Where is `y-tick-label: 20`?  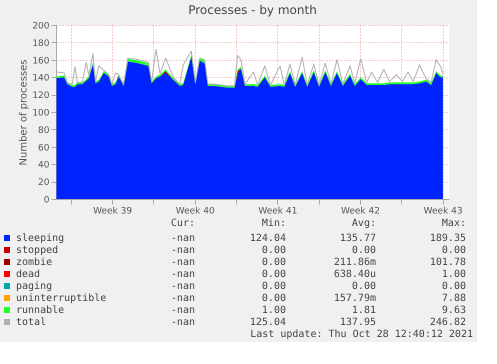 y-tick-label: 20 is located at coordinates (44, 183).